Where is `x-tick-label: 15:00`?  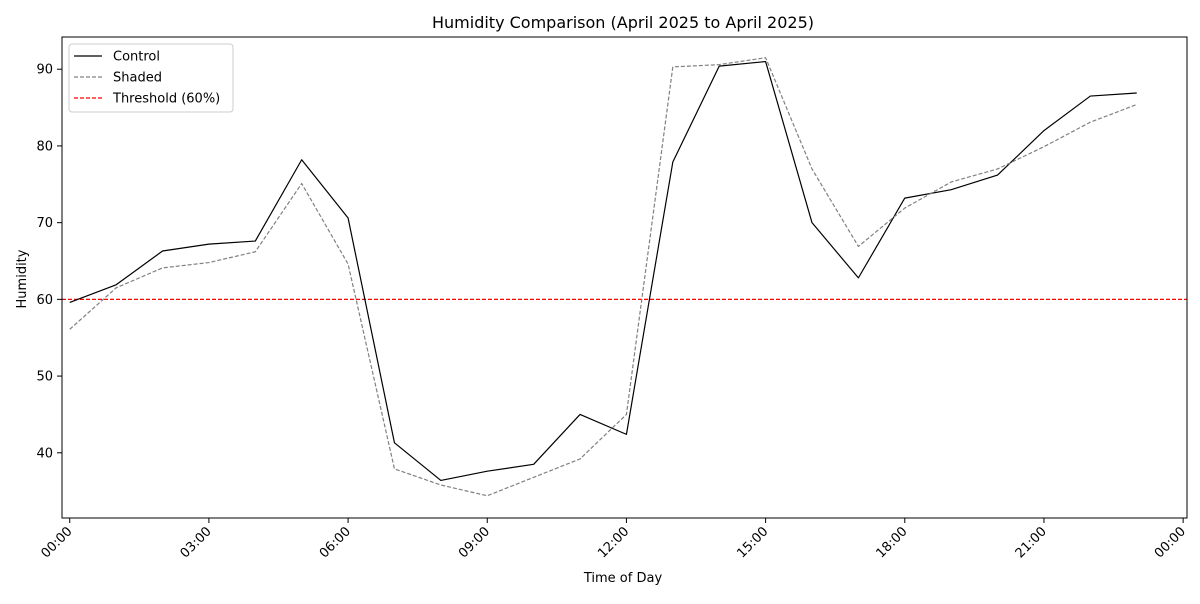
x-tick-label: 15:00 is located at coordinates (752, 542).